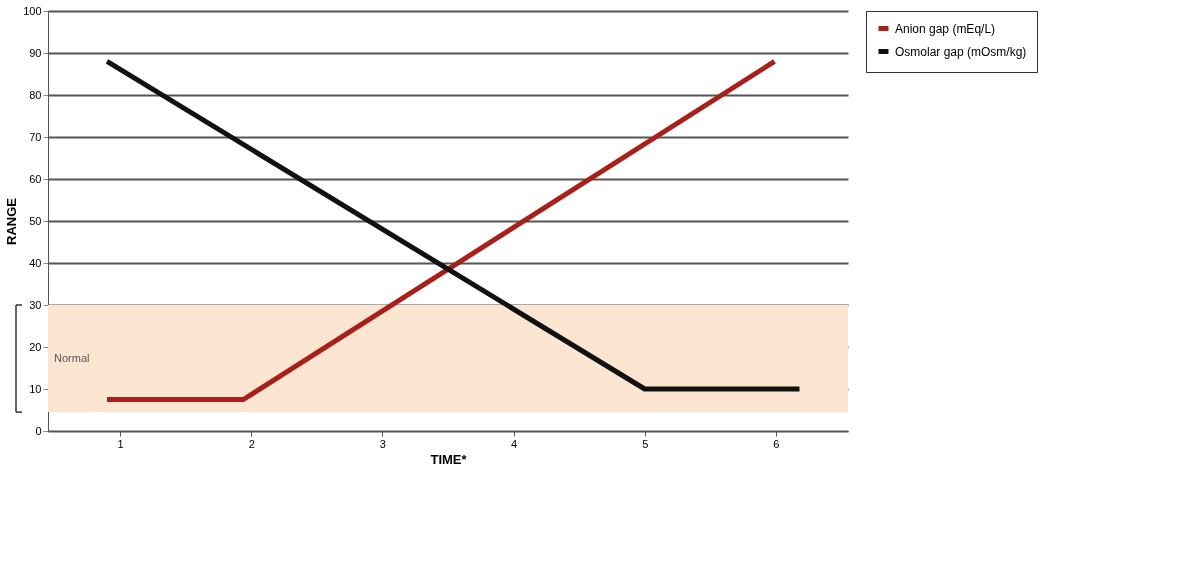  I want to click on legend-label: Osmolar gap (mOsm/kg), so click(961, 51).